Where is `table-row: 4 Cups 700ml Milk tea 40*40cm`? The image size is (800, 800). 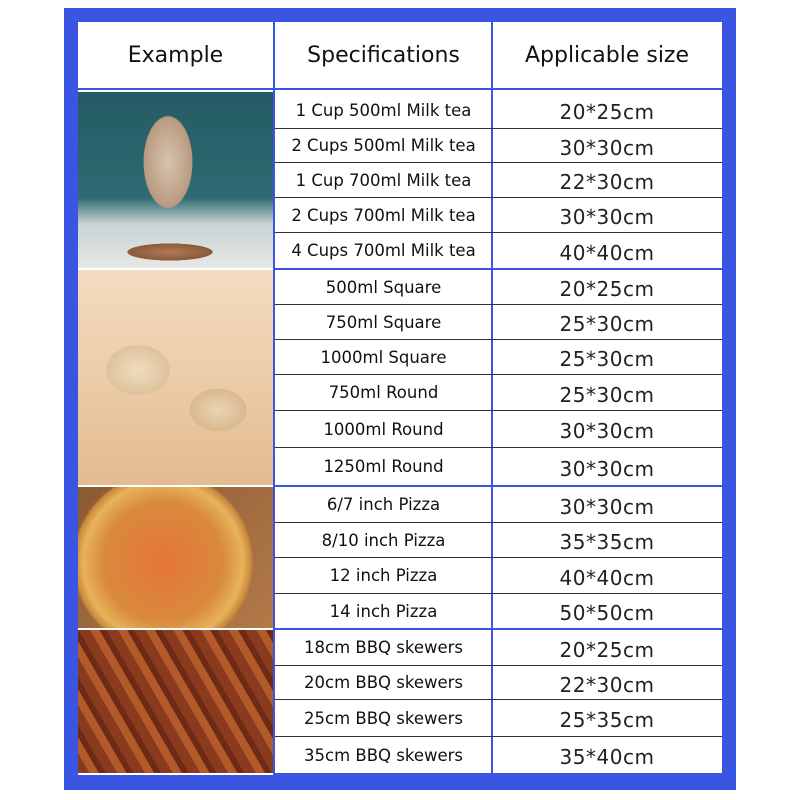 table-row: 4 Cups 700ml Milk tea 40*40cm is located at coordinates (498, 251).